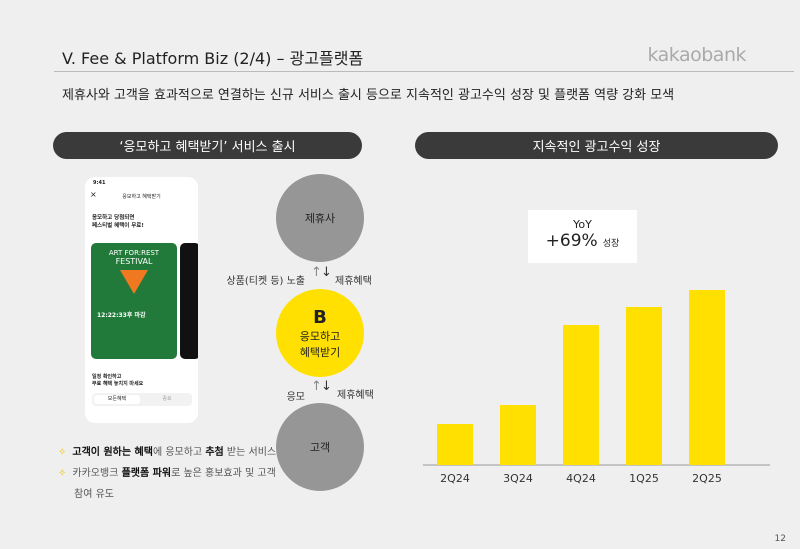 This screenshot has width=800, height=549. I want to click on service-node: B 응모하고 혜택받기, so click(320, 333).